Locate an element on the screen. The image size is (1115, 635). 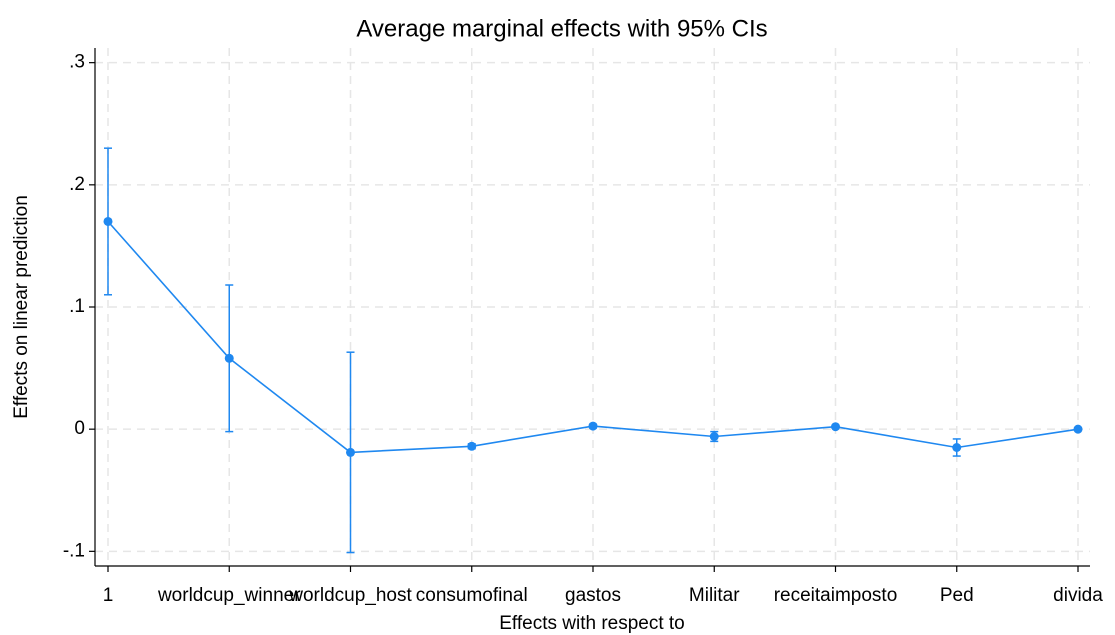
y-tick-label: .3 is located at coordinates (77, 62).